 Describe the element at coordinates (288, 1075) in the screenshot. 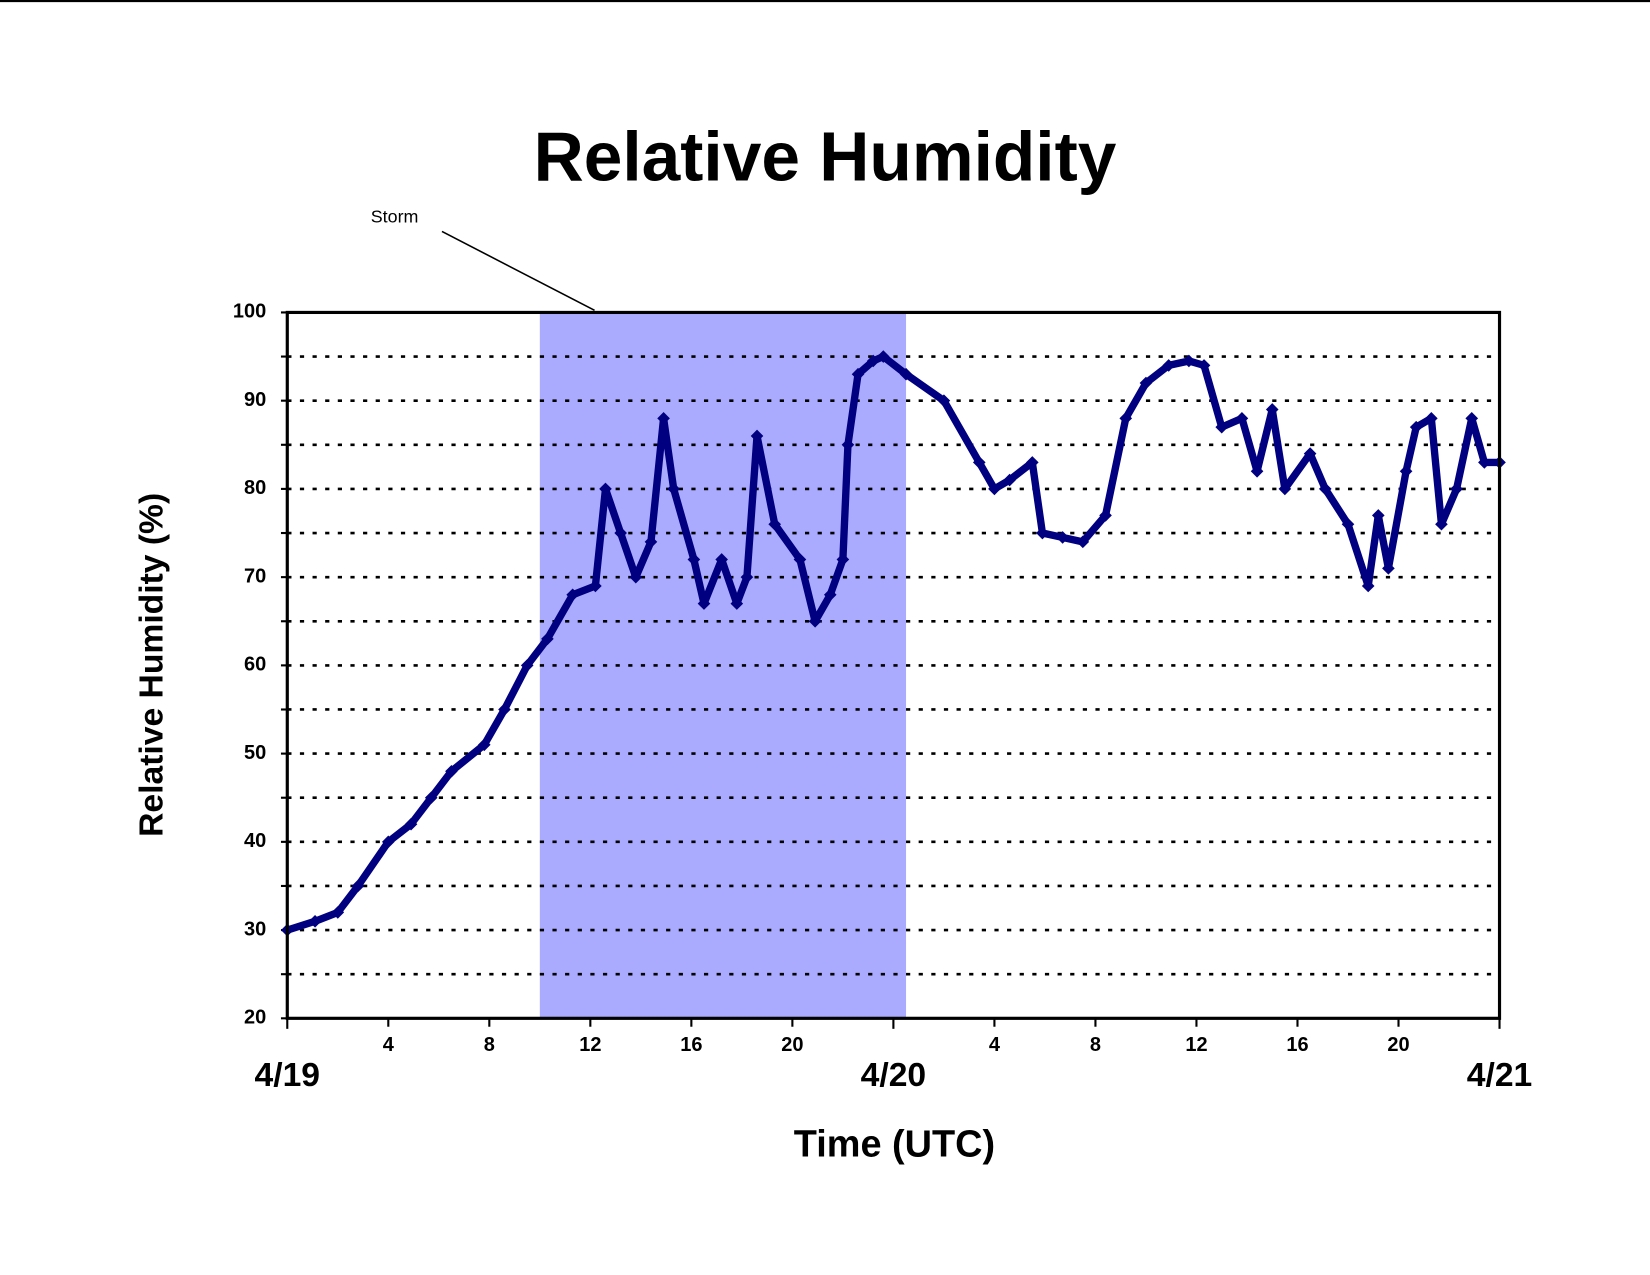

I see `date-tick-label: 4/19` at that location.